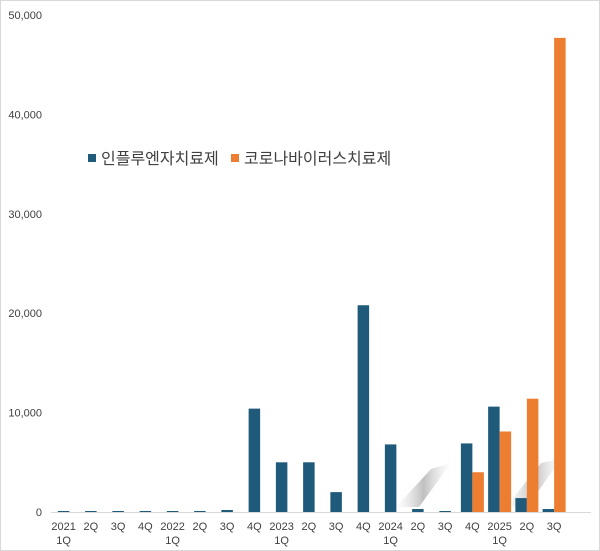 The image size is (600, 551). I want to click on decorative-shadow, so click(423, 485).